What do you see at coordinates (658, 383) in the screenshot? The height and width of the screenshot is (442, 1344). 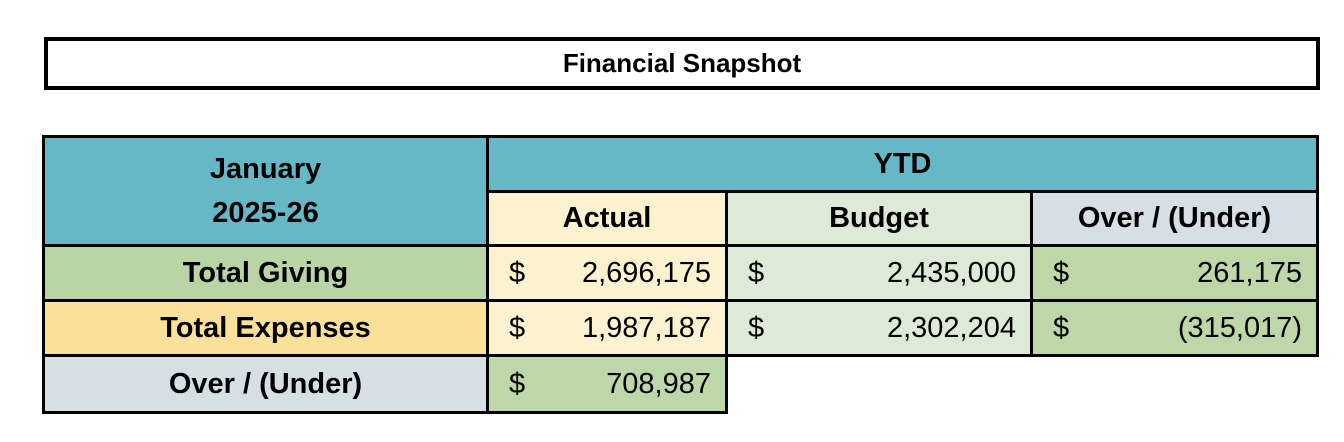 I see `amount: 708,987` at bounding box center [658, 383].